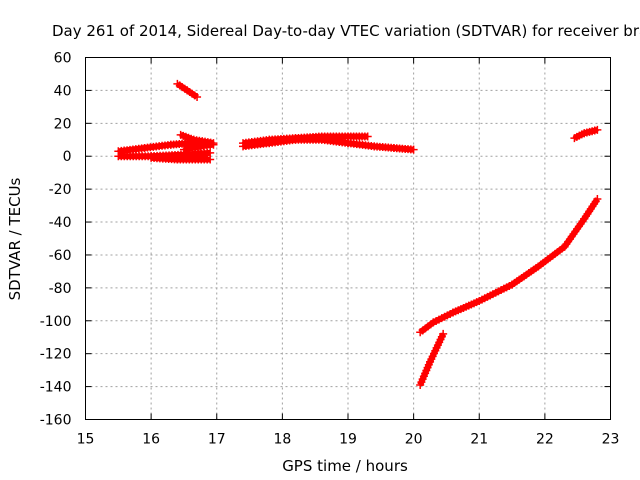 Image resolution: width=640 pixels, height=480 pixels. I want to click on x-tick-label: 18, so click(282, 440).